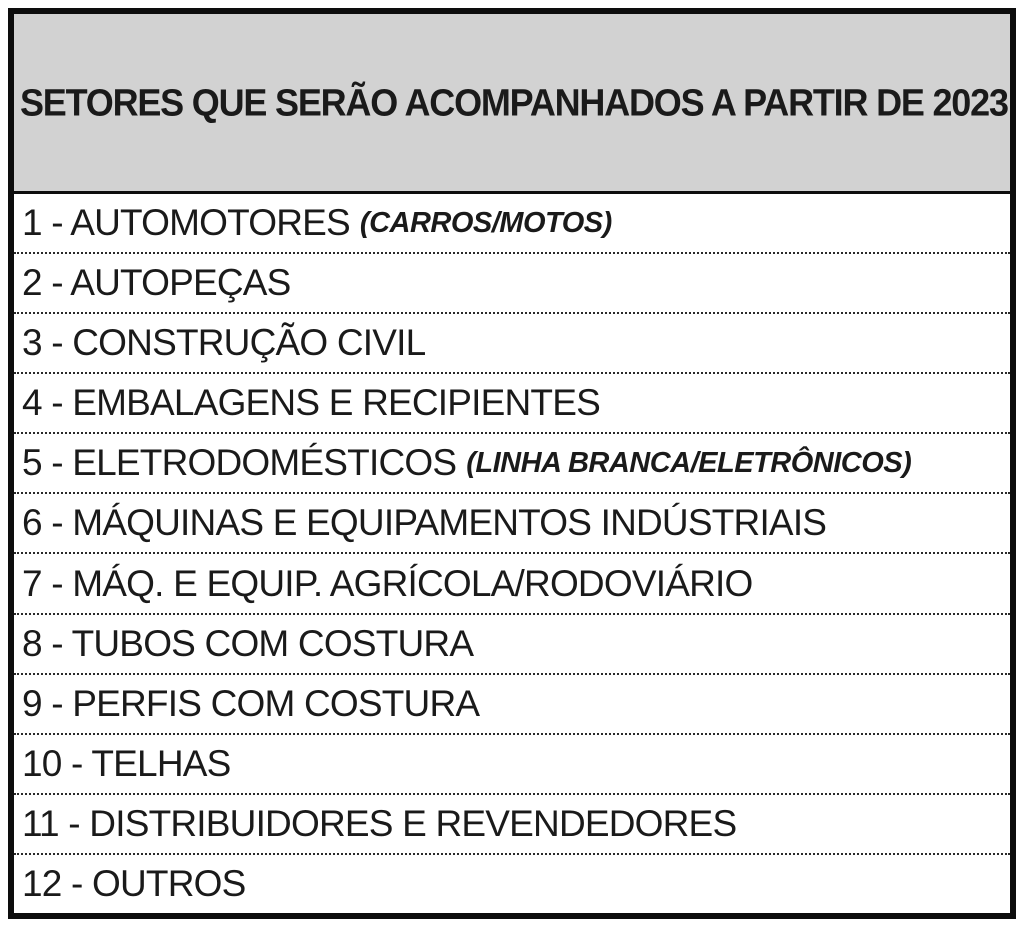  Describe the element at coordinates (485, 222) in the screenshot. I see `sector-note: (CARROS/MOTOS)` at that location.